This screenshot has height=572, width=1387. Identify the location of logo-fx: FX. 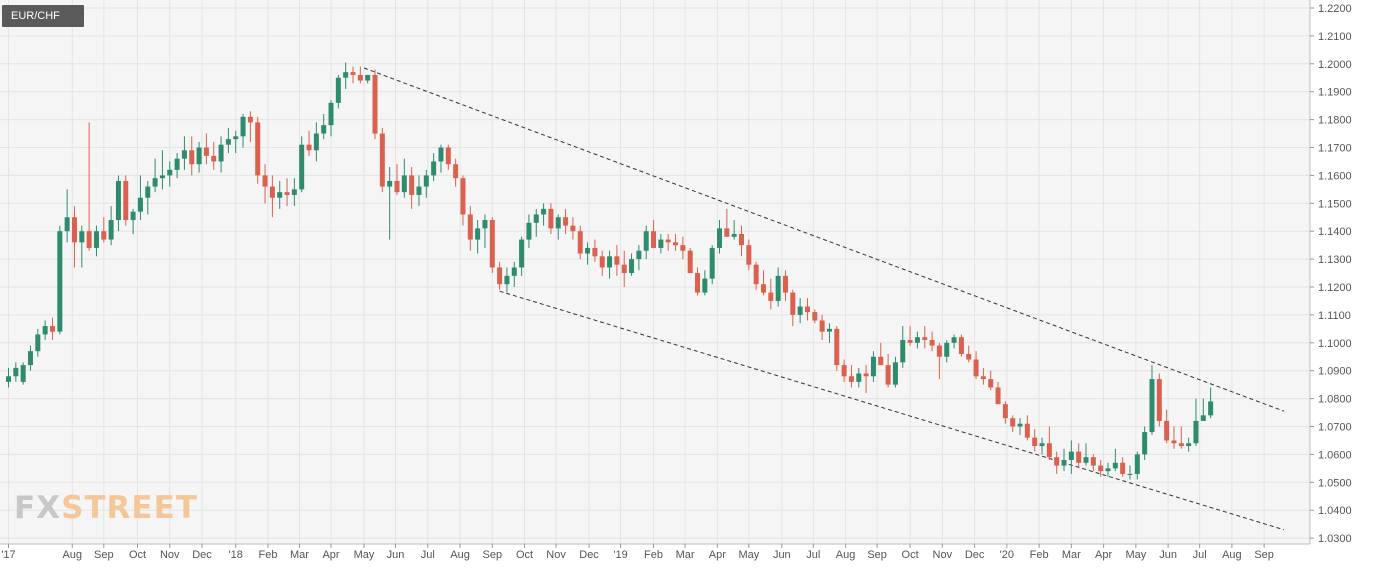
(38, 508).